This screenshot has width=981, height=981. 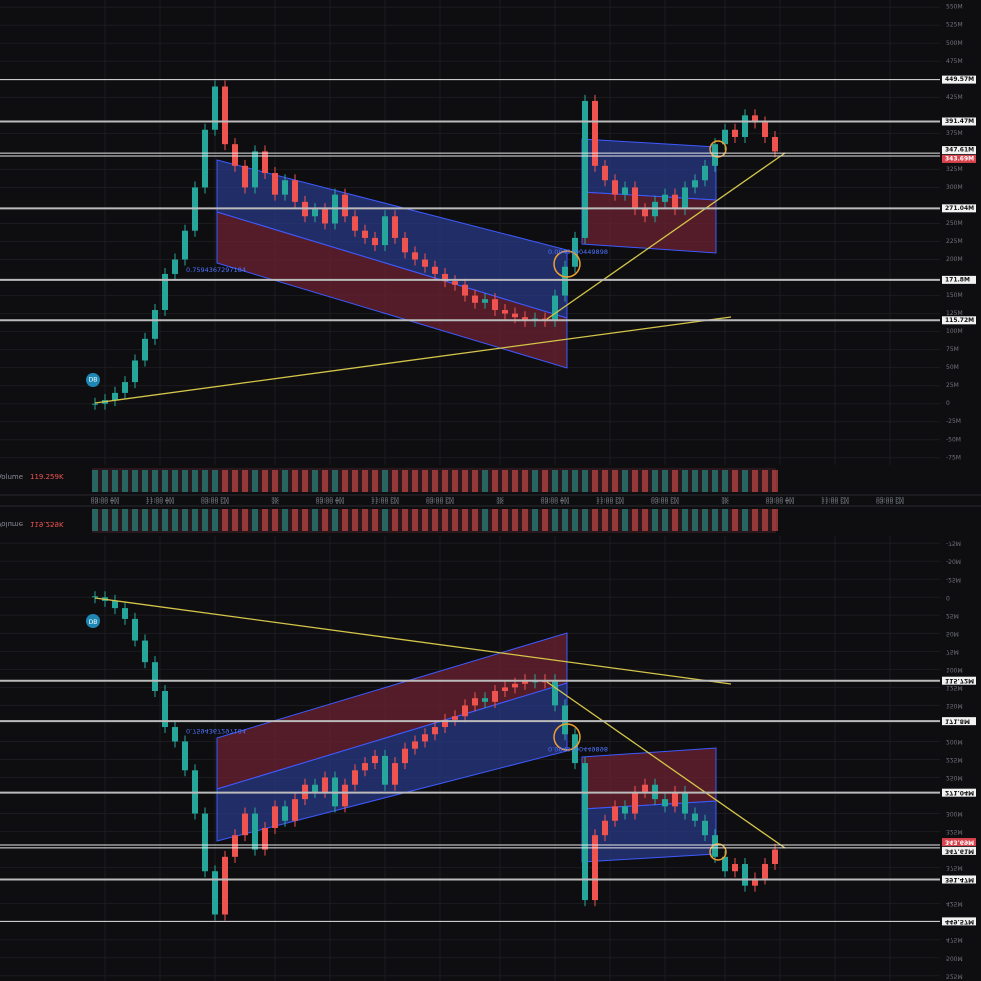 I want to click on level-label: 391.47M, so click(x=959, y=121).